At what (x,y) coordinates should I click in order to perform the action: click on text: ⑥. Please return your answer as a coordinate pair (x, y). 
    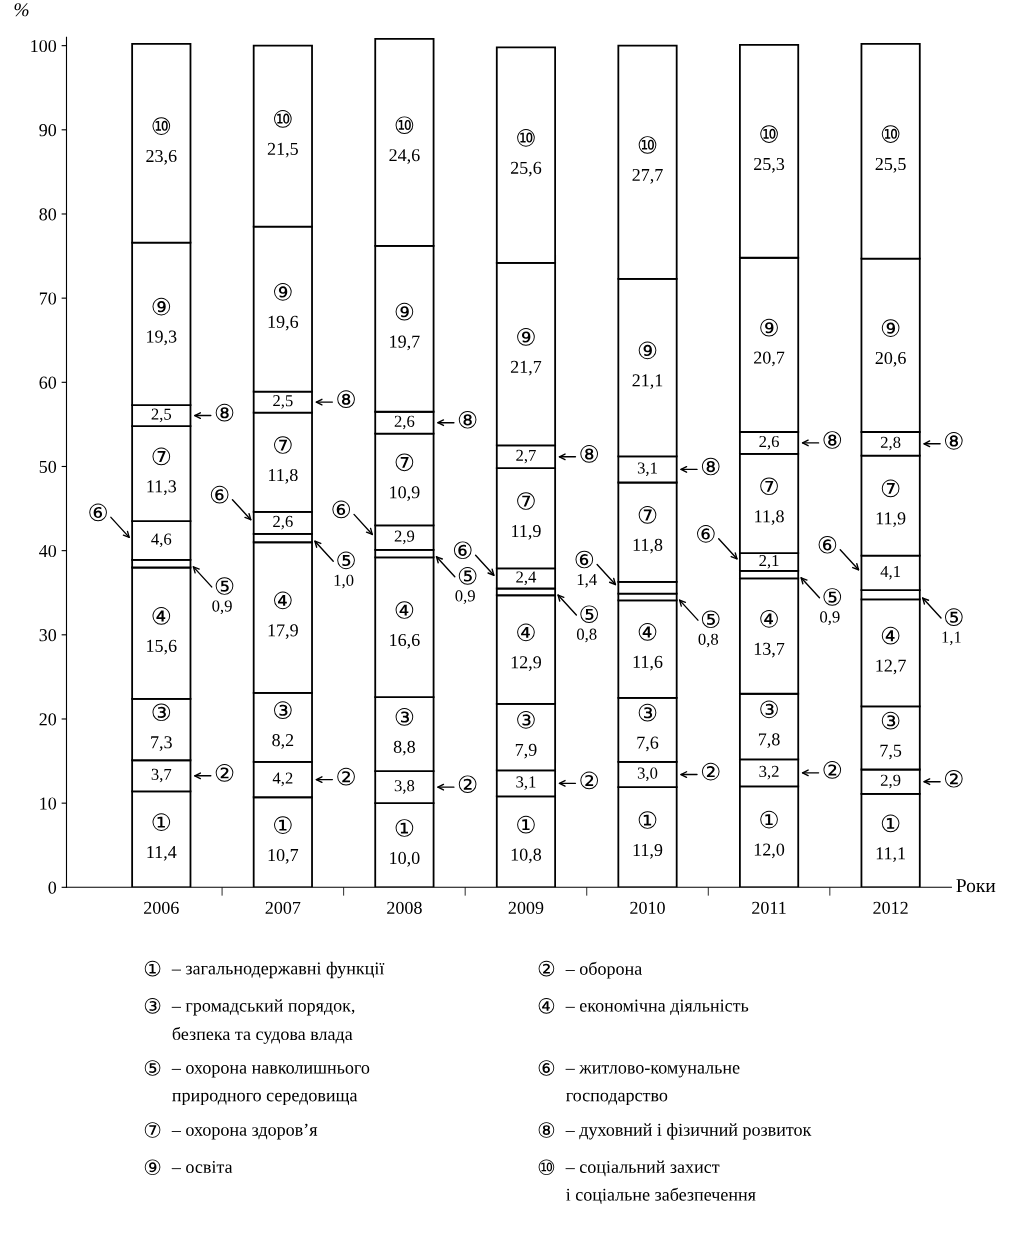
    Looking at the image, I should click on (219, 494).